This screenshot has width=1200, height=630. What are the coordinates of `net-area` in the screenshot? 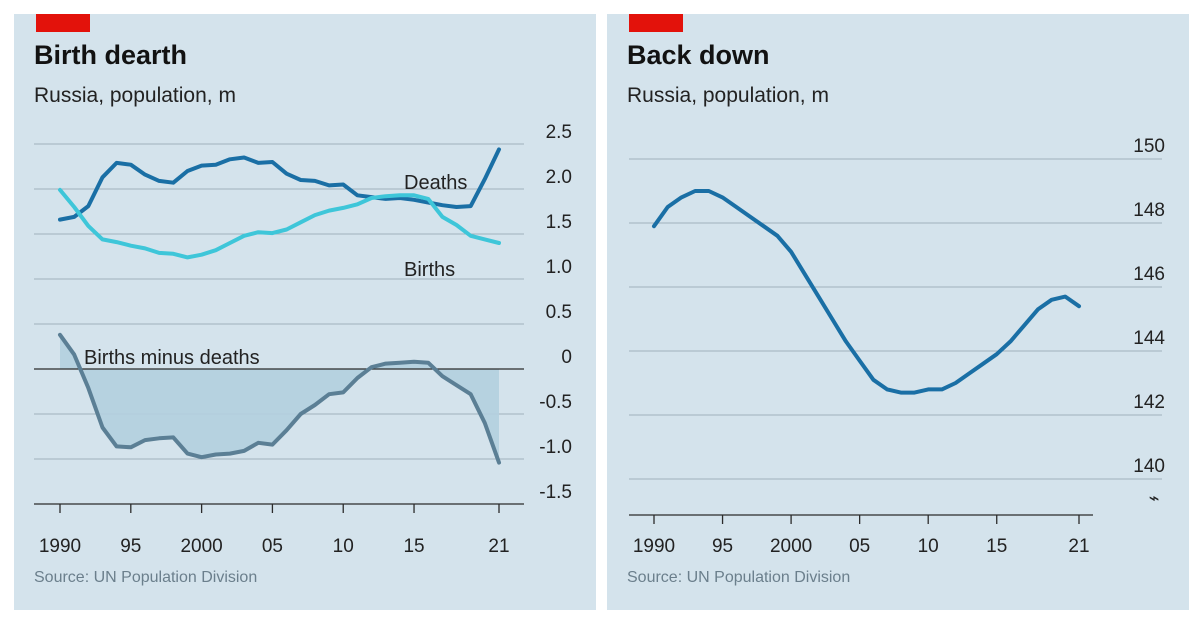 It's located at (279, 398).